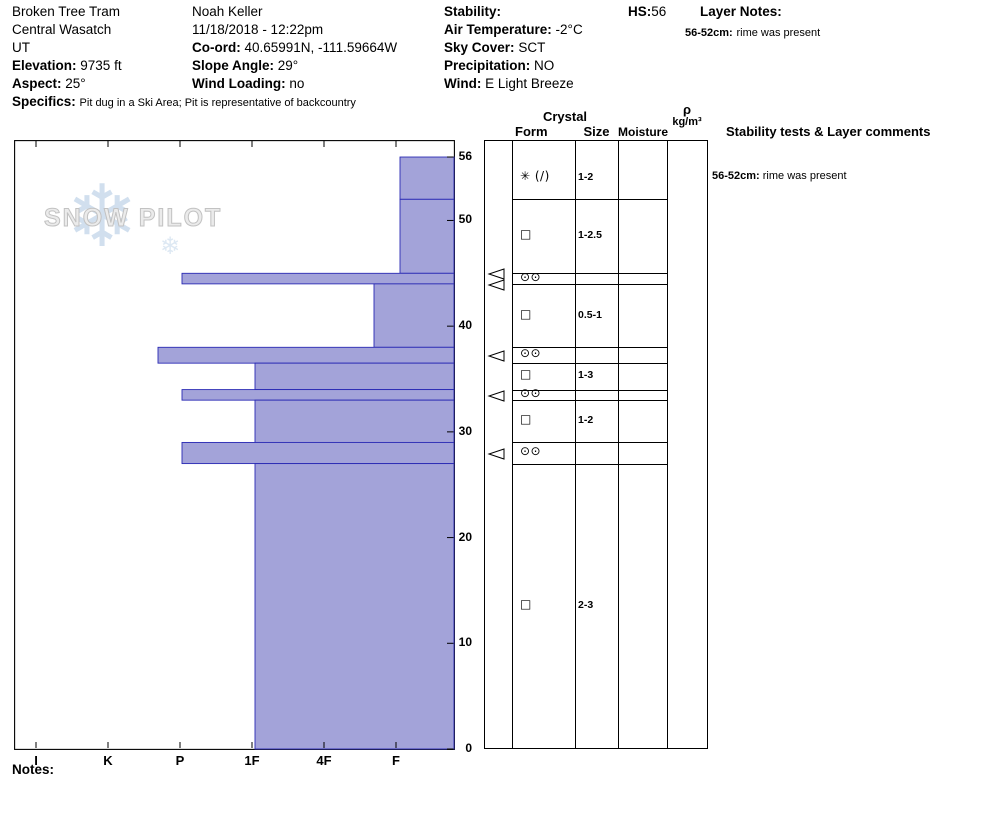  What do you see at coordinates (741, 11) in the screenshot?
I see `layer-notes-label: Layer Notes:` at bounding box center [741, 11].